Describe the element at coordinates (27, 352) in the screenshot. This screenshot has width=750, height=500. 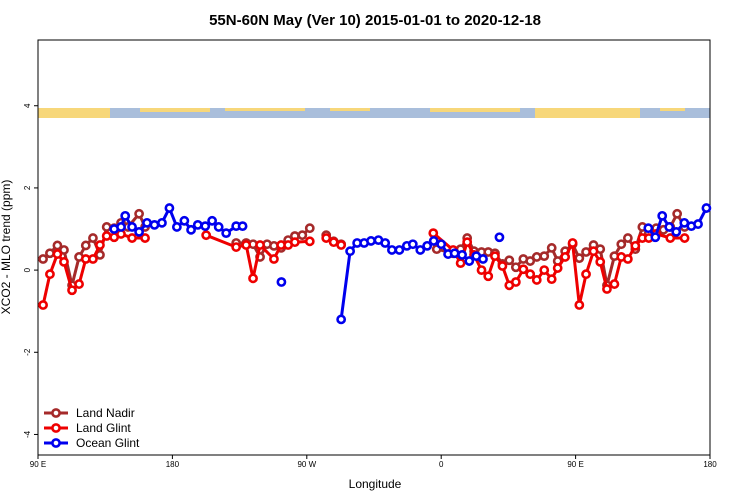
I see `y-tick-label: -2` at that location.